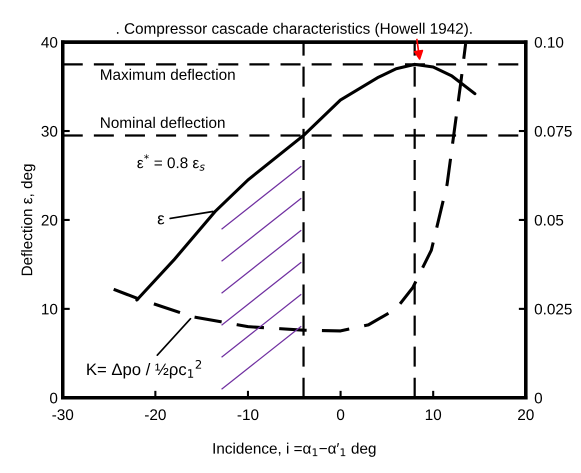 This screenshot has width=581, height=473. I want to click on y-tick-label: 0, so click(54, 398).